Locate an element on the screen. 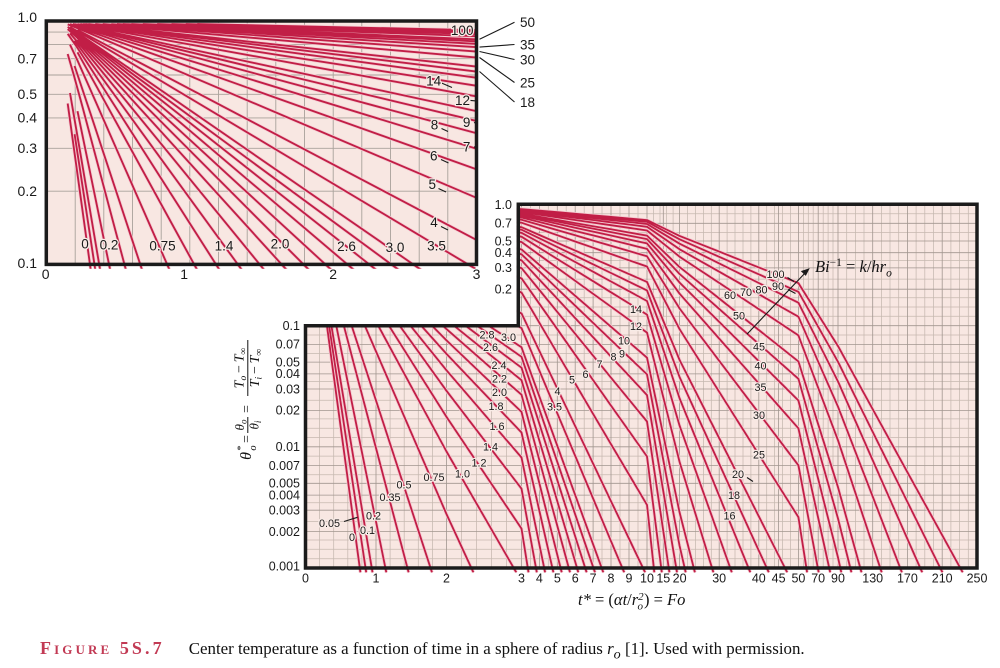 Image resolution: width=1000 pixels, height=668 pixels. svg-text: 2.2 is located at coordinates (499, 379).